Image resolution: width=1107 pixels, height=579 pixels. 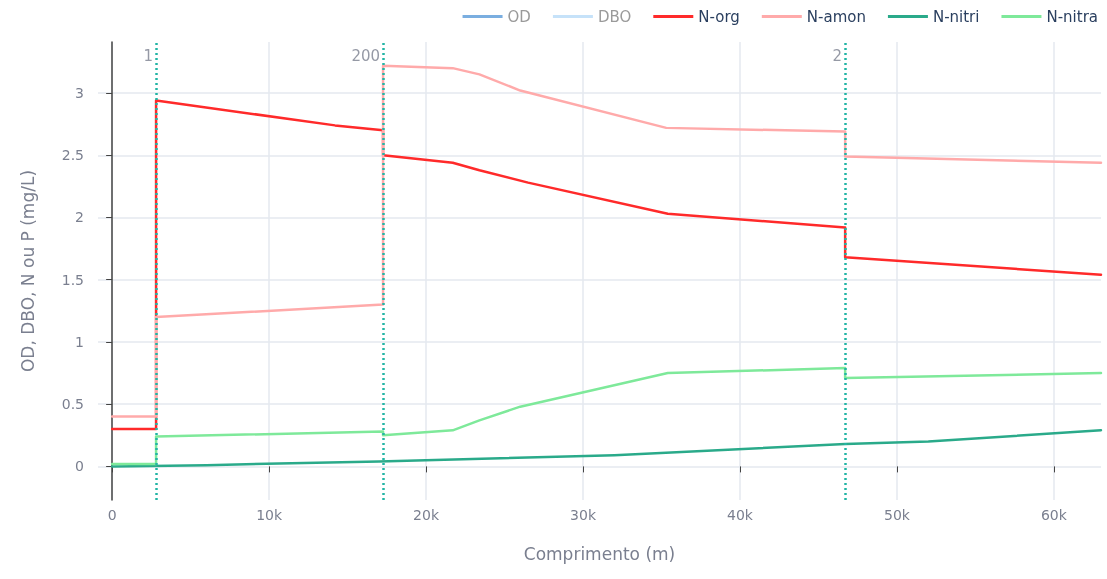 I want to click on line-series, so click(x=606, y=448).